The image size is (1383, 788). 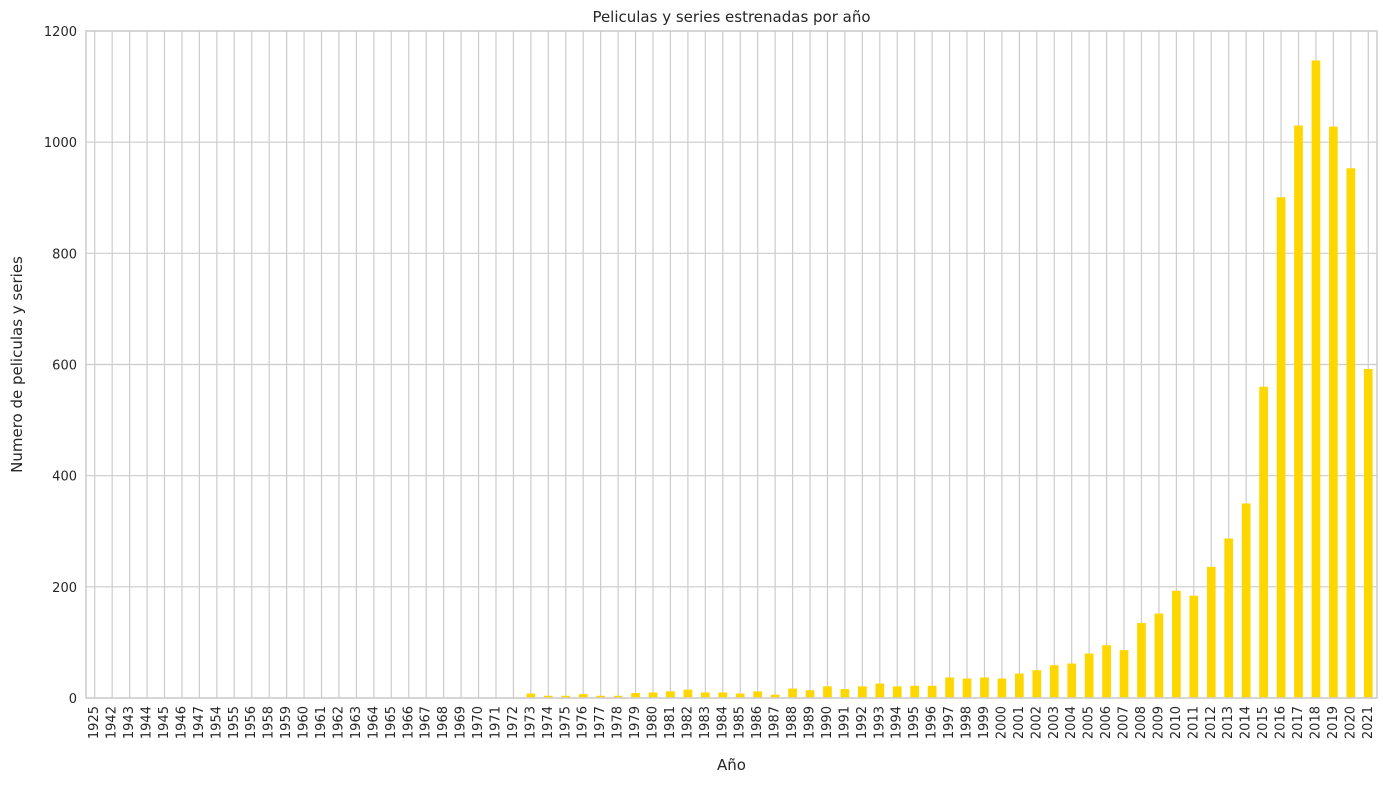 I want to click on x-tick-label: 1998, so click(x=967, y=722).